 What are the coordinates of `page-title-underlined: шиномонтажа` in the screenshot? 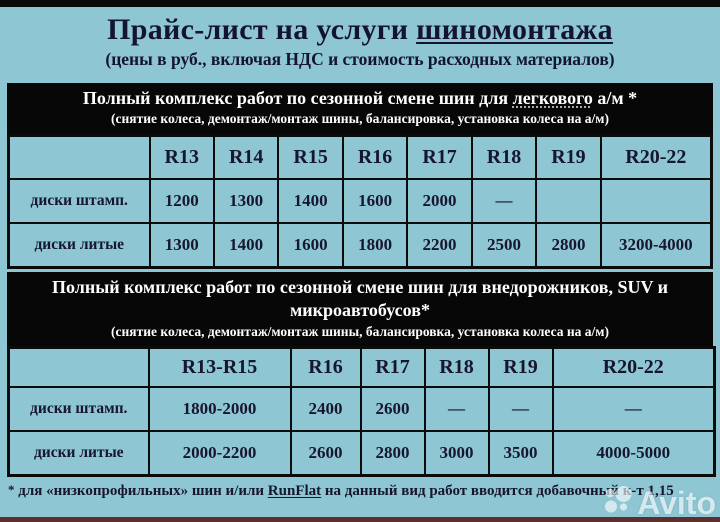 It's located at (514, 29).